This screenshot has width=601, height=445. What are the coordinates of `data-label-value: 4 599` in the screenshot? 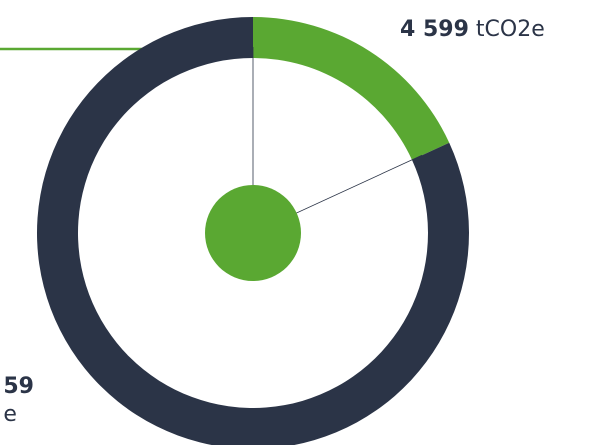 It's located at (434, 29).